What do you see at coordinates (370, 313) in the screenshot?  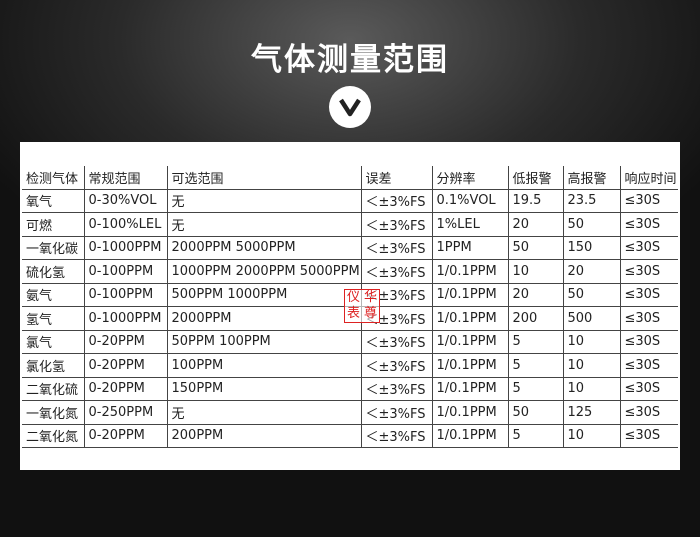 I see `stamp-char: 尊` at bounding box center [370, 313].